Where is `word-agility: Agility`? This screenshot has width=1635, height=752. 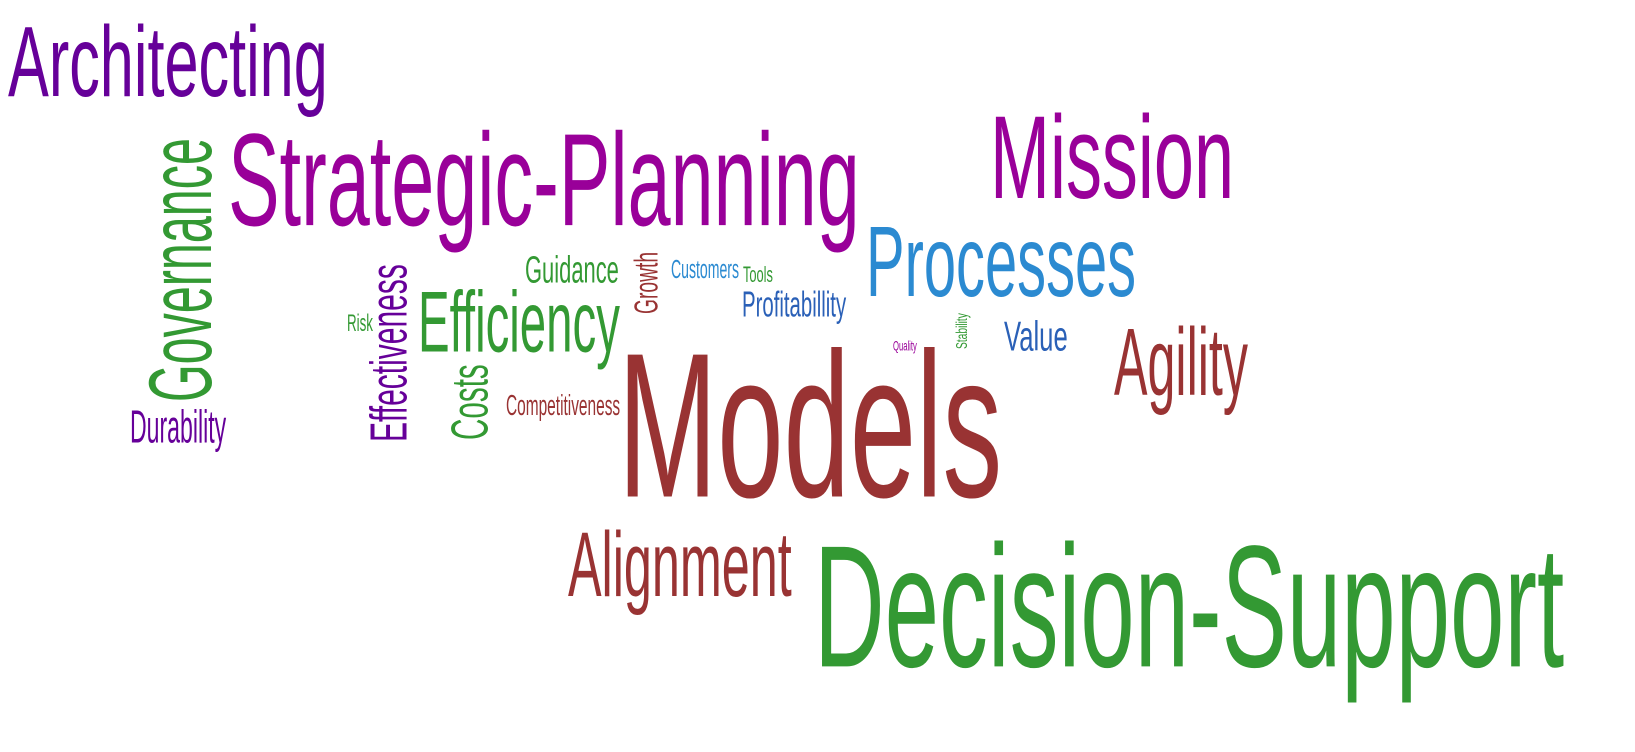
word-agility: Agility is located at coordinates (1181, 362).